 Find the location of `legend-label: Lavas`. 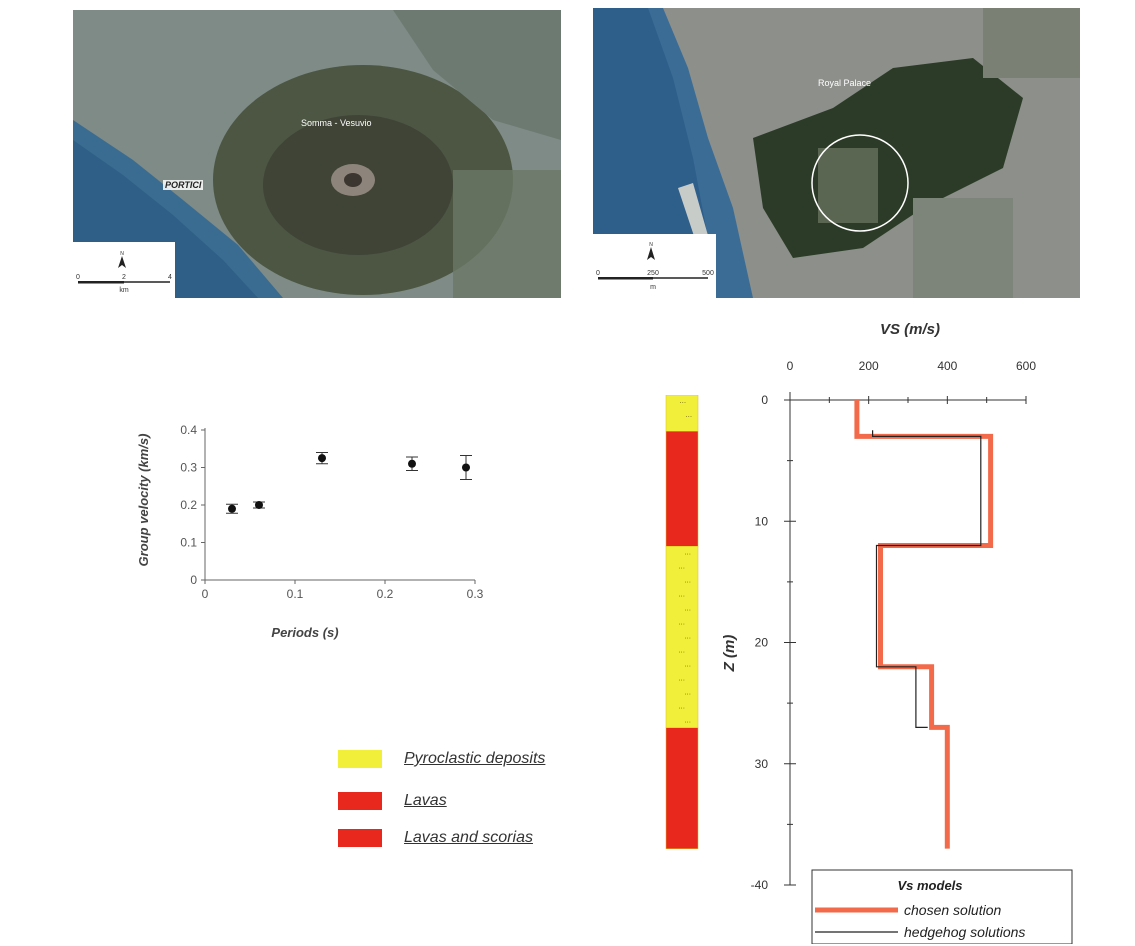

legend-label: Lavas is located at coordinates (425, 800).